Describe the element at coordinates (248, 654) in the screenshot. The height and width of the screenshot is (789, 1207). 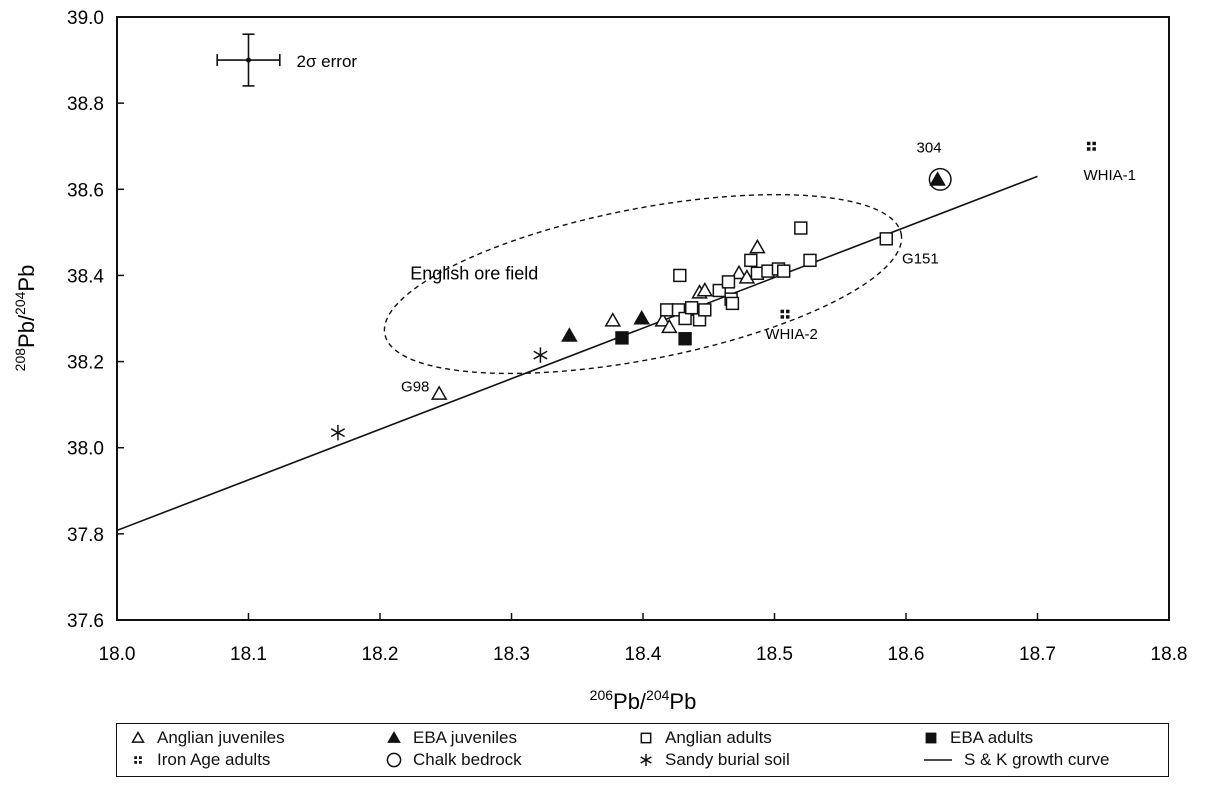
I see `x-tick-label: 18.1` at that location.